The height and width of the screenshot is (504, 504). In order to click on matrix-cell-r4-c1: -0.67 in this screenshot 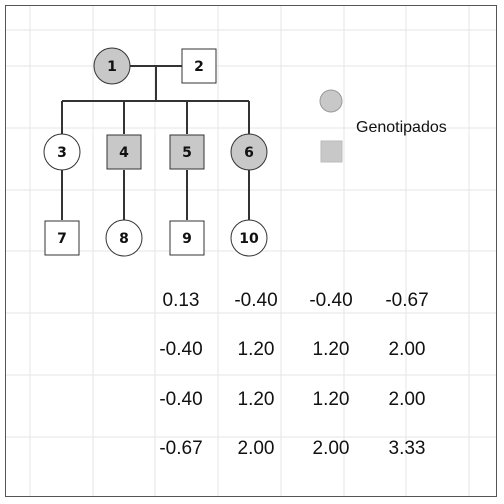, I will do `click(181, 448)`.